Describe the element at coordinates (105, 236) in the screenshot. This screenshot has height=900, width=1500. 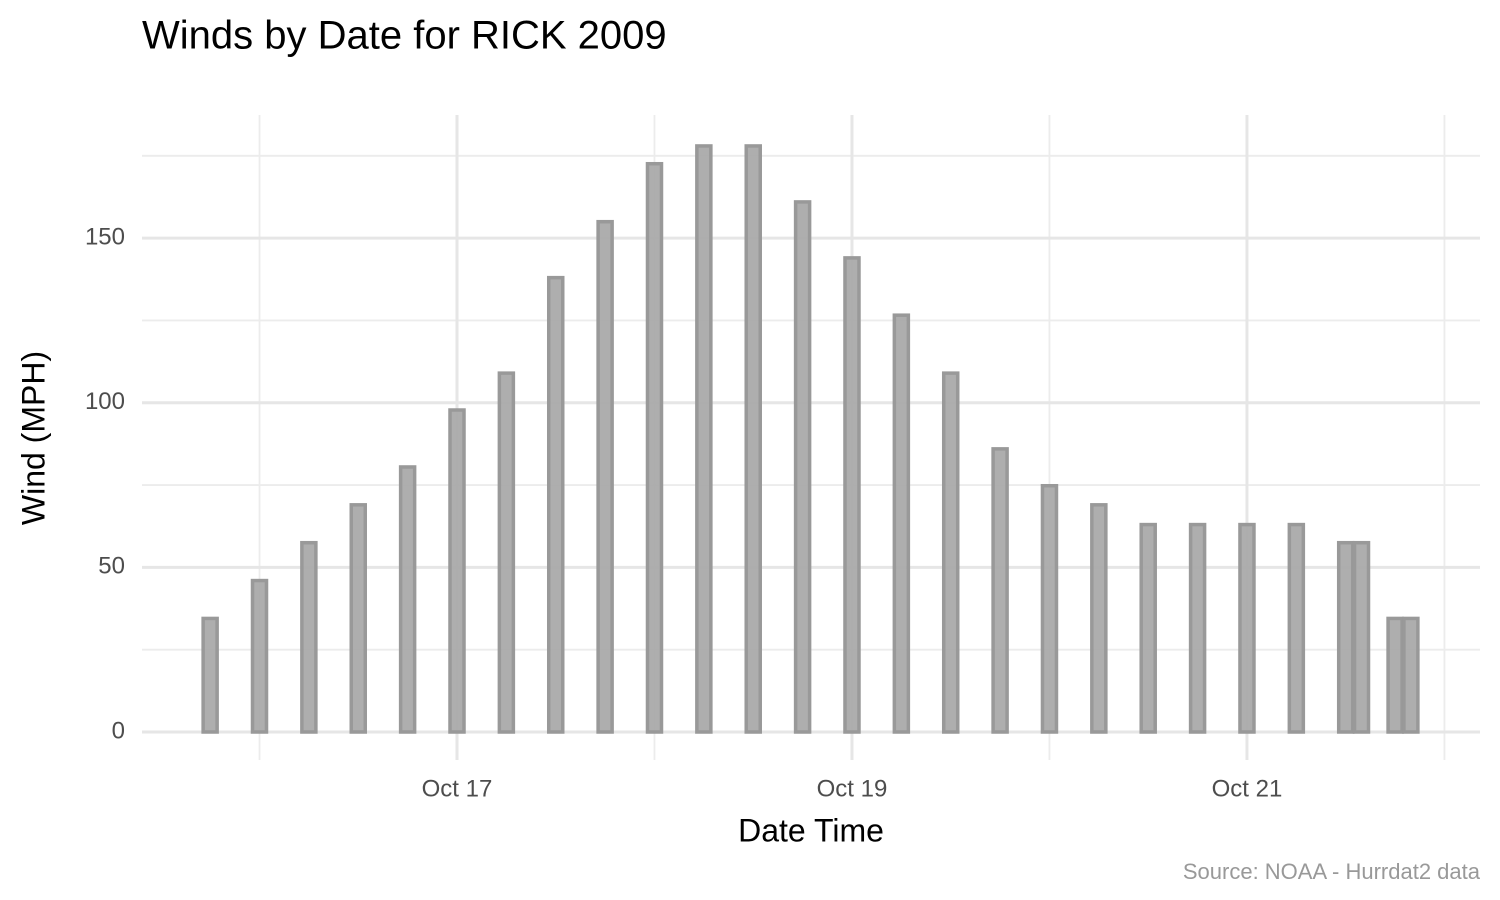
I see `y-tick-label: 150` at that location.